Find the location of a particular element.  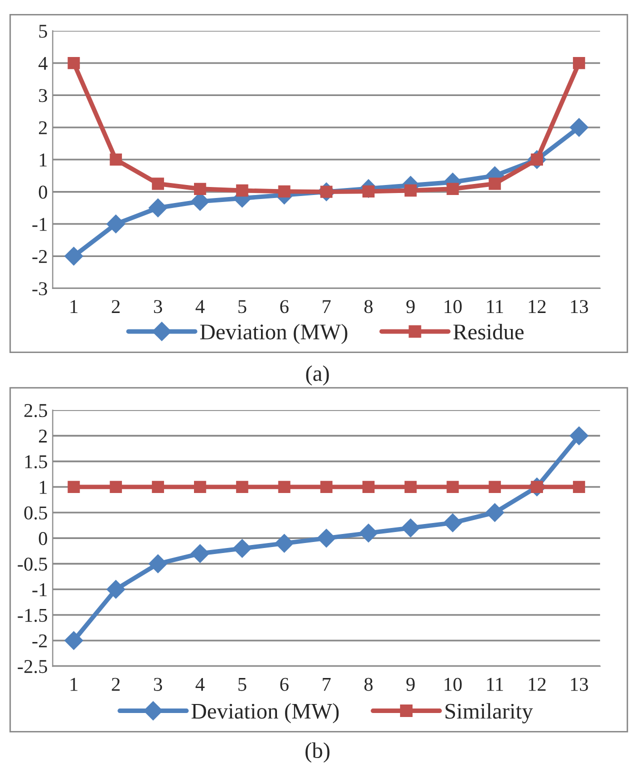

y-tick-label: 3 is located at coordinates (43, 95).